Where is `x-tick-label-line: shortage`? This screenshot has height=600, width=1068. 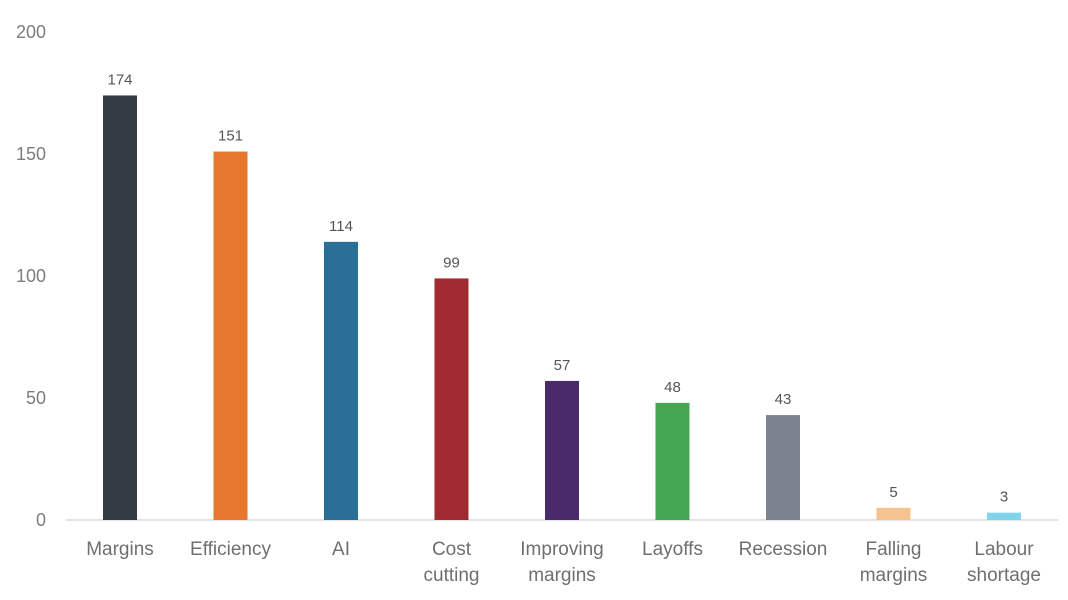 x-tick-label-line: shortage is located at coordinates (1004, 575).